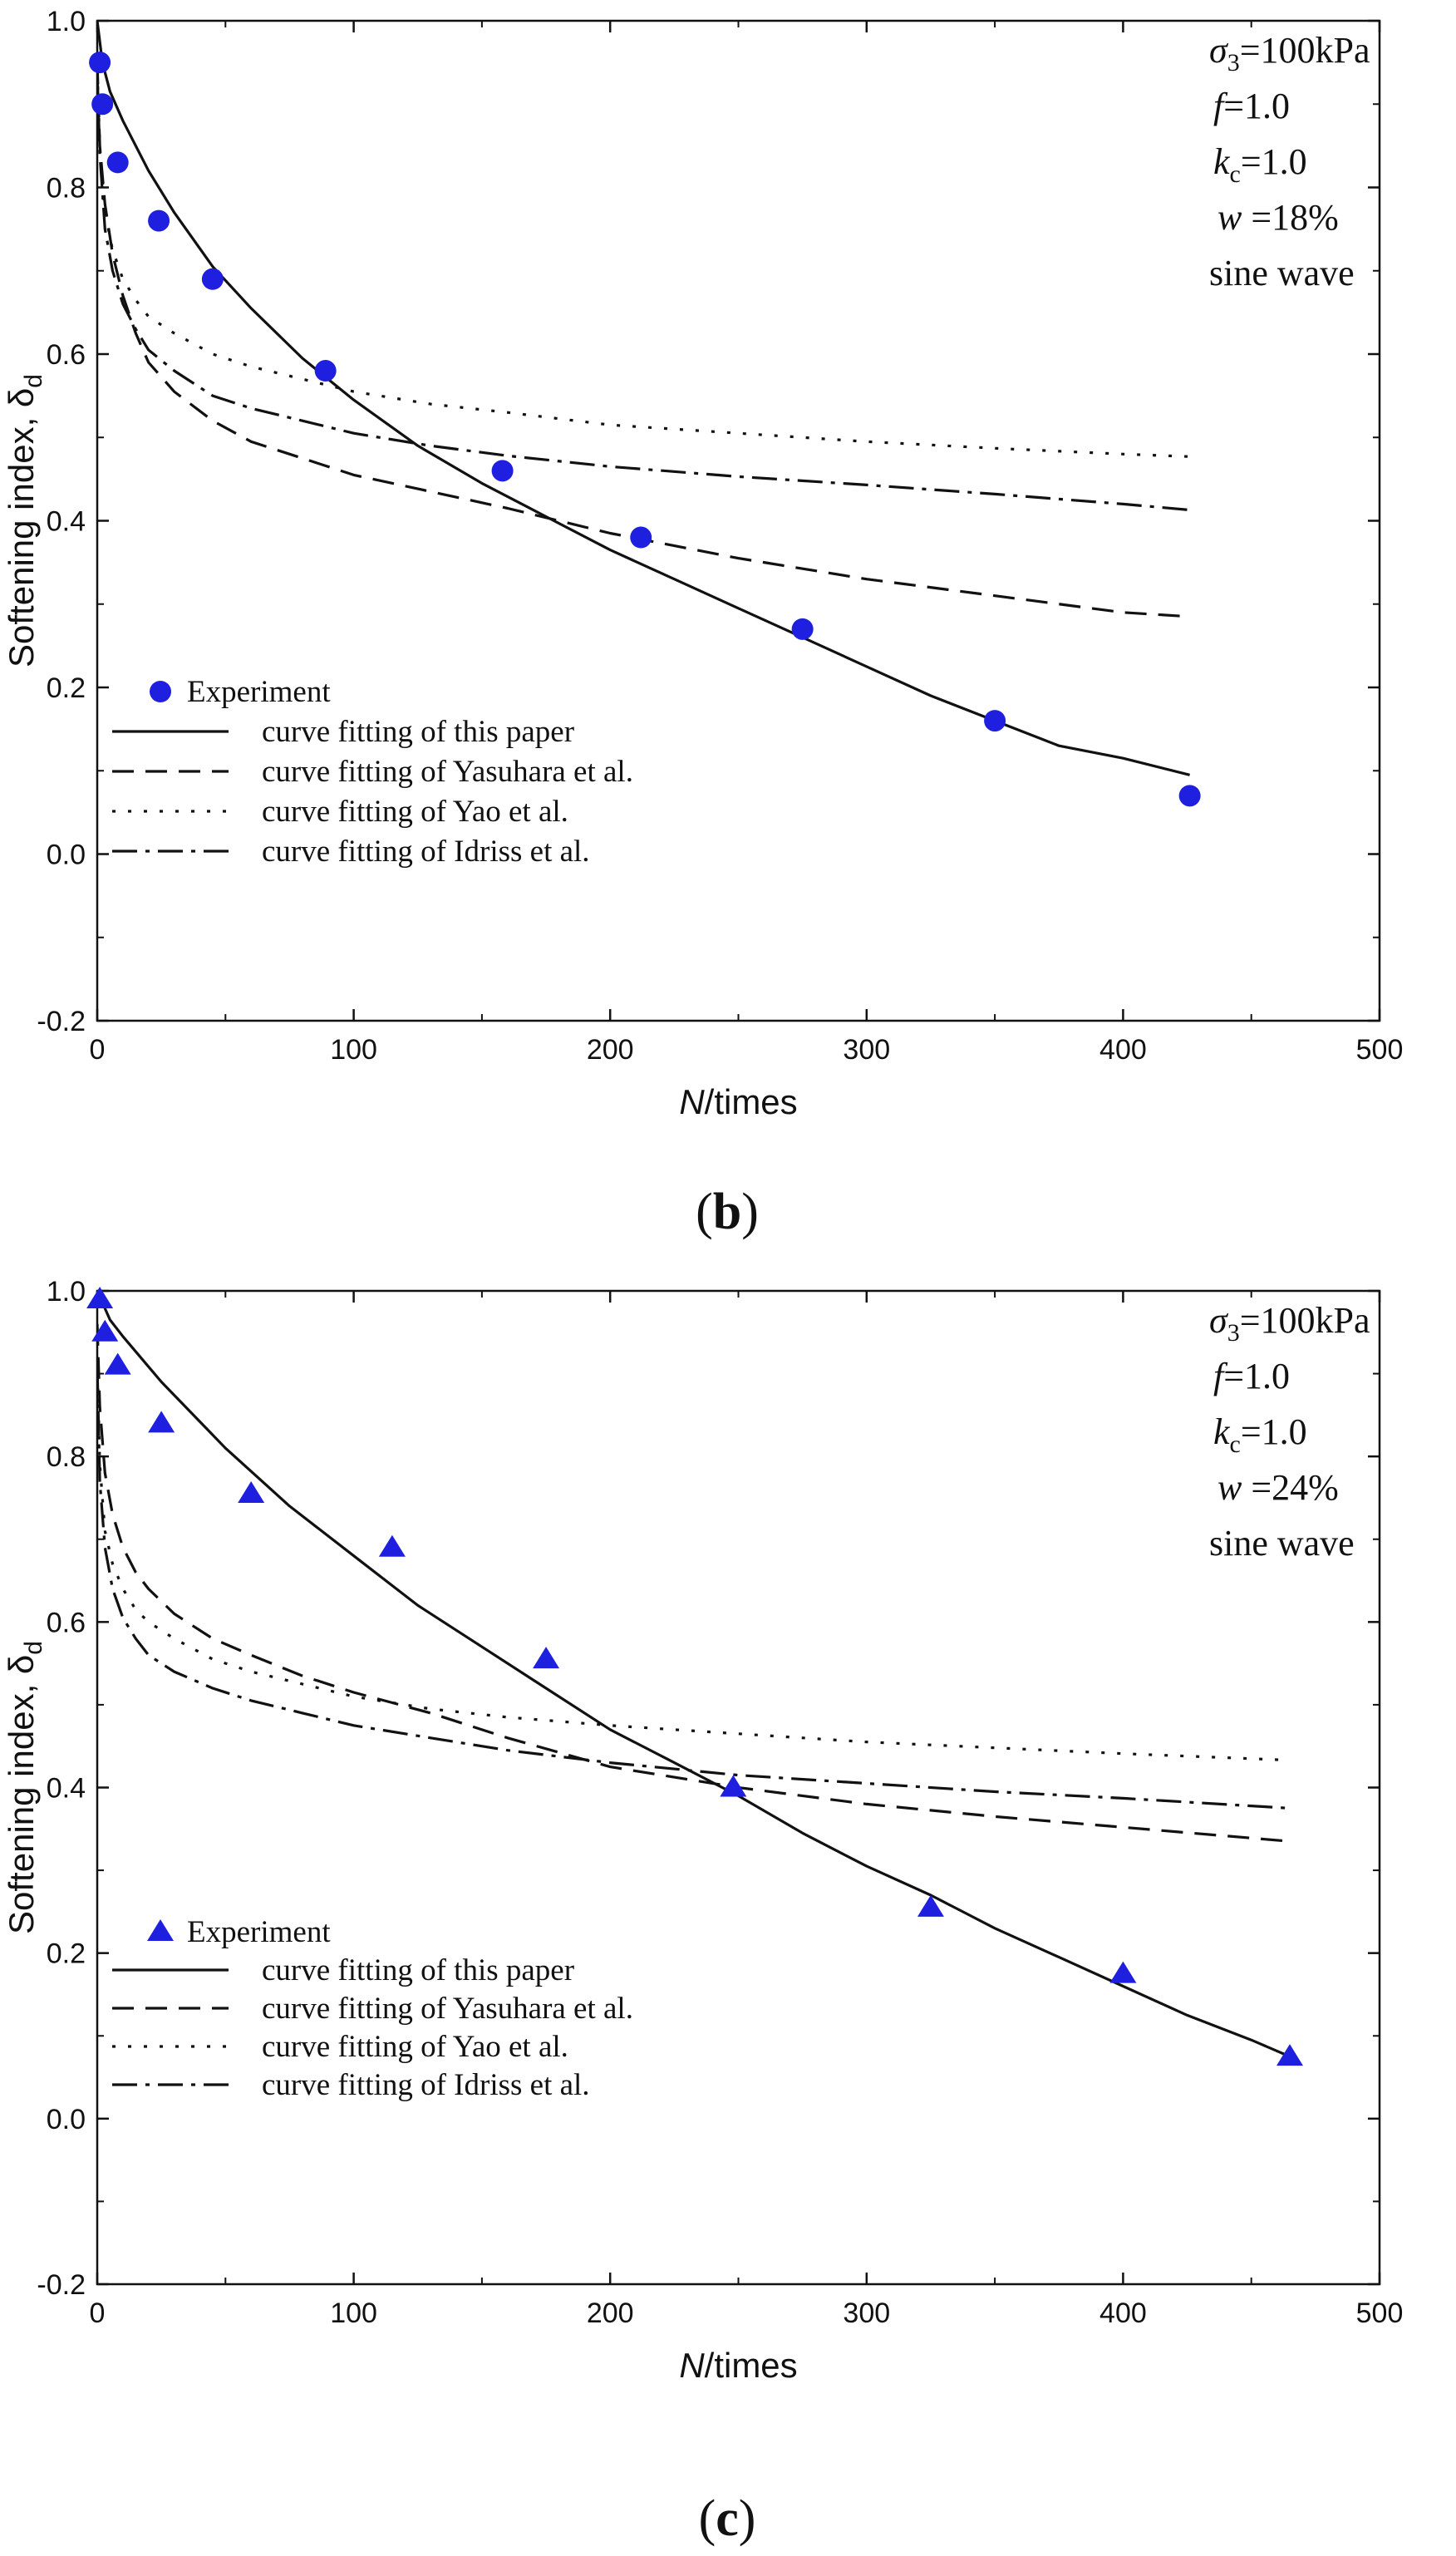 The image size is (1456, 2556). I want to click on annot-w: w =24%, so click(1278, 1487).